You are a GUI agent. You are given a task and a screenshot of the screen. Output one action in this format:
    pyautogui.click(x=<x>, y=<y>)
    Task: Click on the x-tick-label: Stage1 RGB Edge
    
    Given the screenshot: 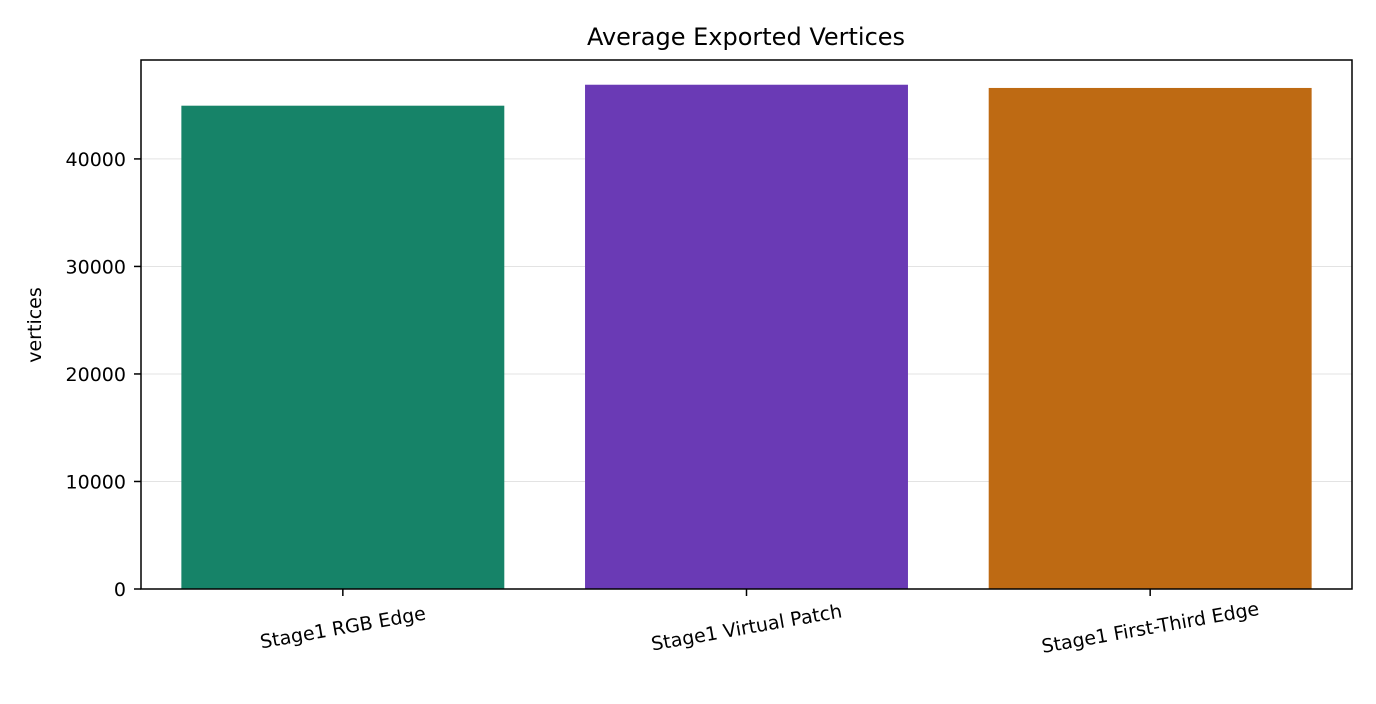 What is the action you would take?
    pyautogui.click(x=342, y=628)
    